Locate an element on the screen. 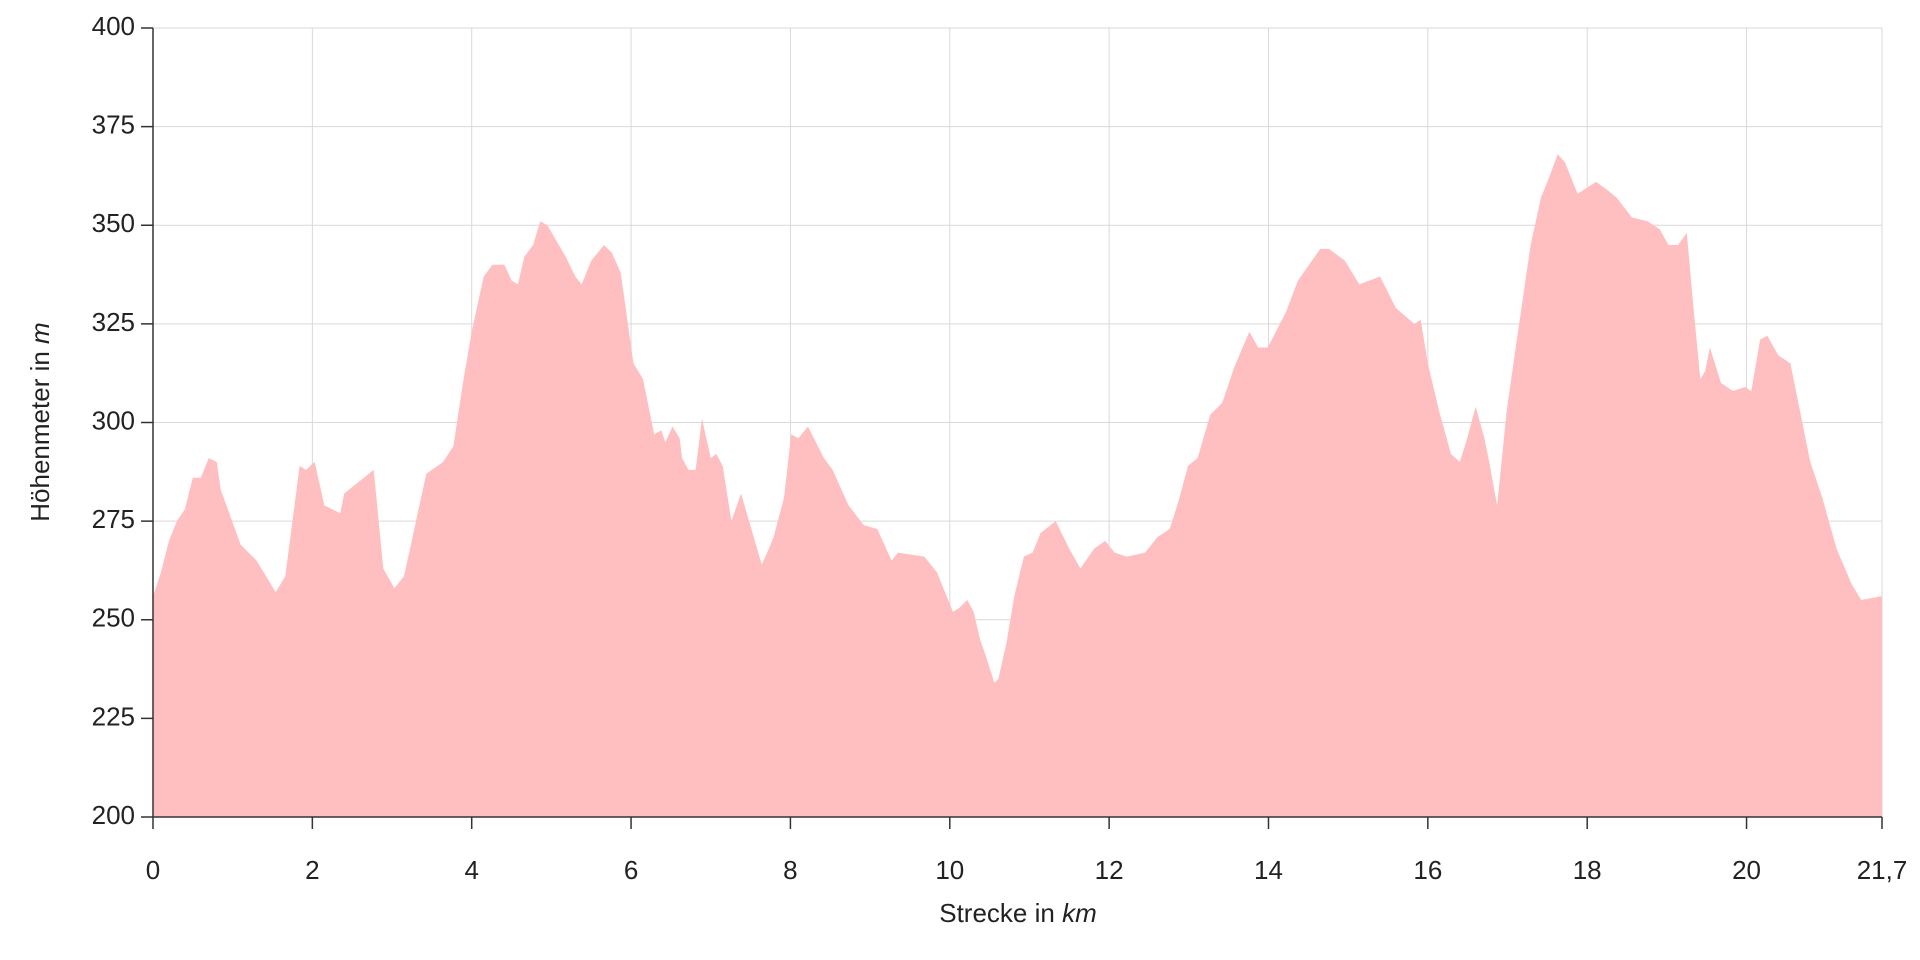  x-tick-label: 2 is located at coordinates (312, 870).